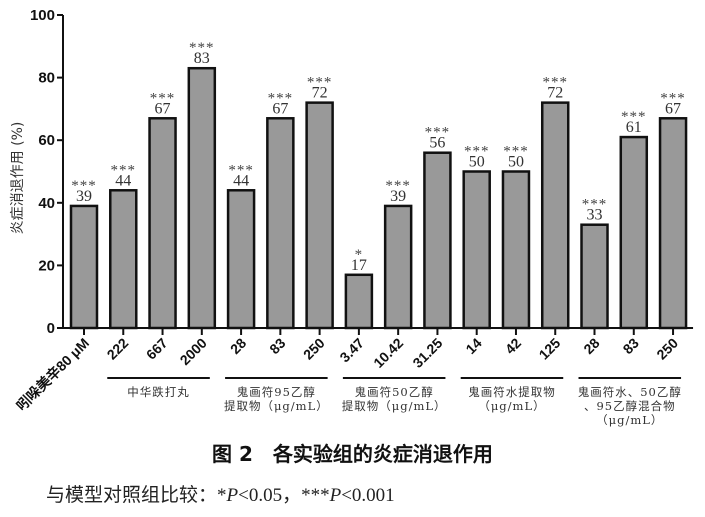 This screenshot has height=517, width=705. What do you see at coordinates (513, 346) in the screenshot?
I see `x-tick-label: 42` at bounding box center [513, 346].